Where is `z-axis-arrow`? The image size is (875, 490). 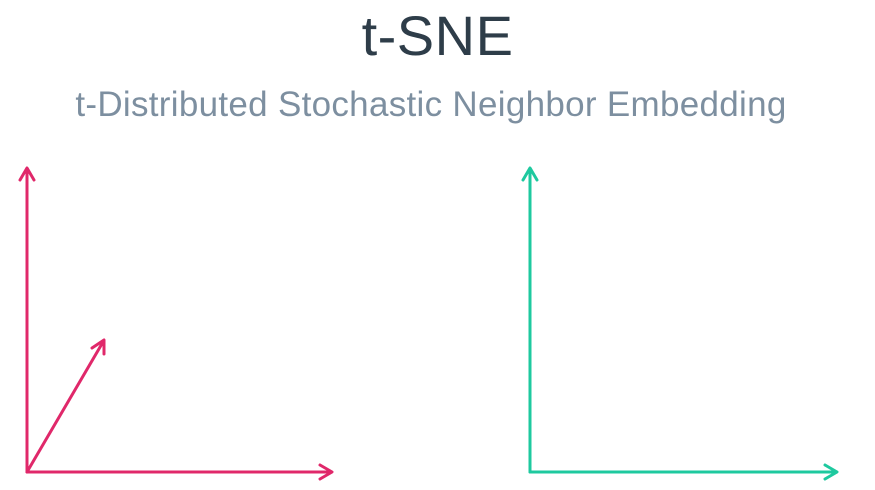 z-axis-arrow is located at coordinates (65, 406).